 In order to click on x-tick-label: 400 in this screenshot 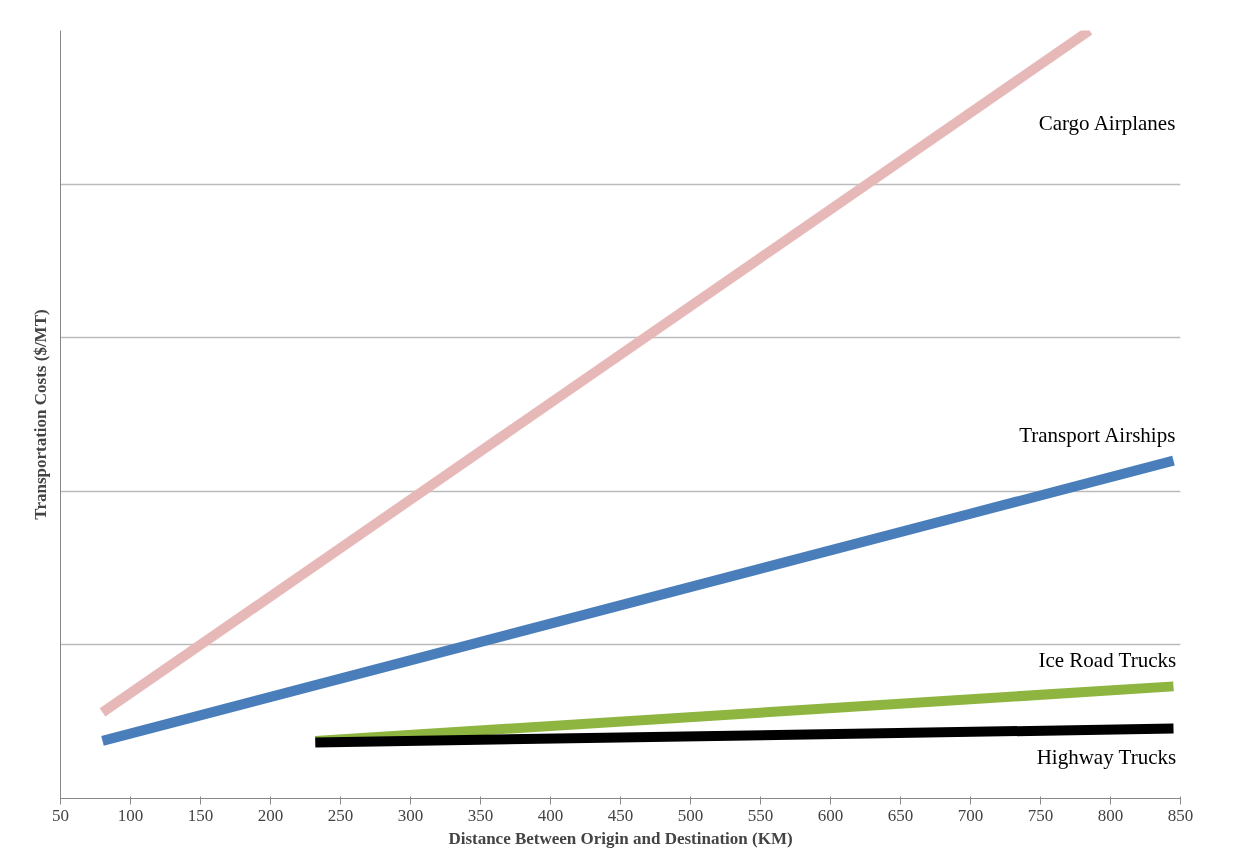, I will do `click(550, 815)`.